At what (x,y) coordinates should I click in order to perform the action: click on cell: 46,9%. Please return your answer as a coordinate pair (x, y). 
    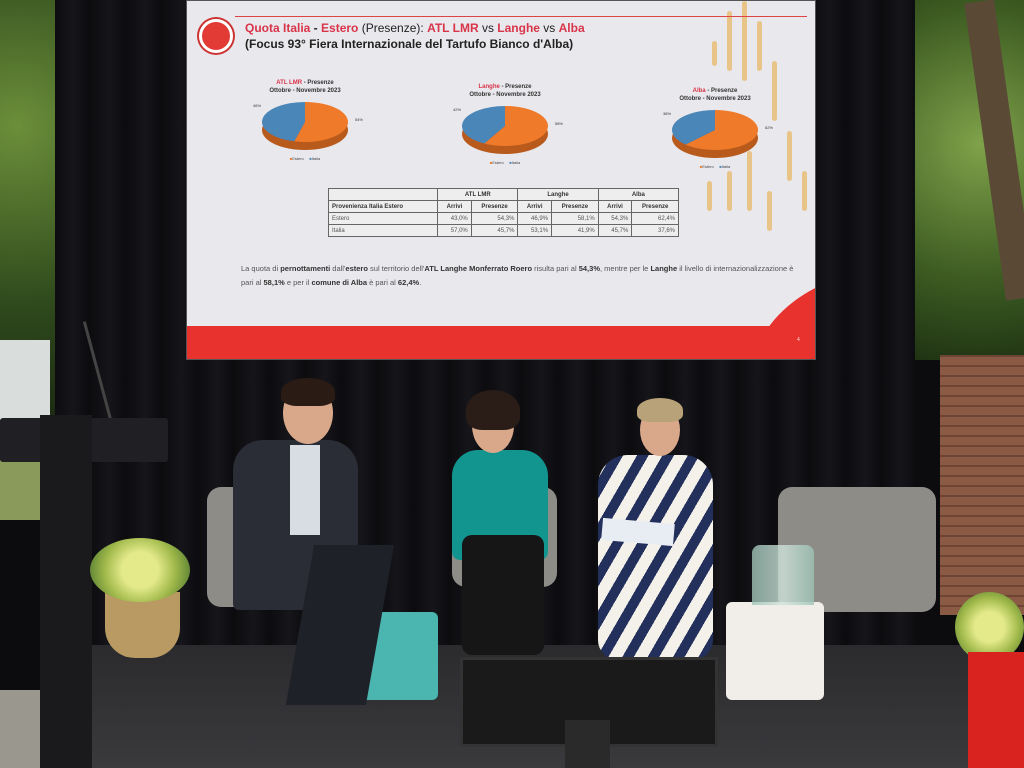
    Looking at the image, I should click on (535, 218).